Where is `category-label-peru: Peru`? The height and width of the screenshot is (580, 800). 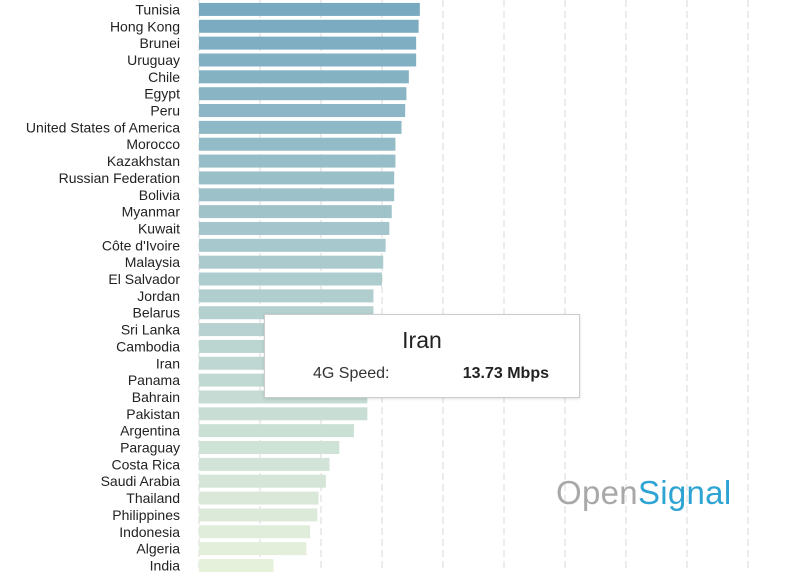
category-label-peru: Peru is located at coordinates (165, 111).